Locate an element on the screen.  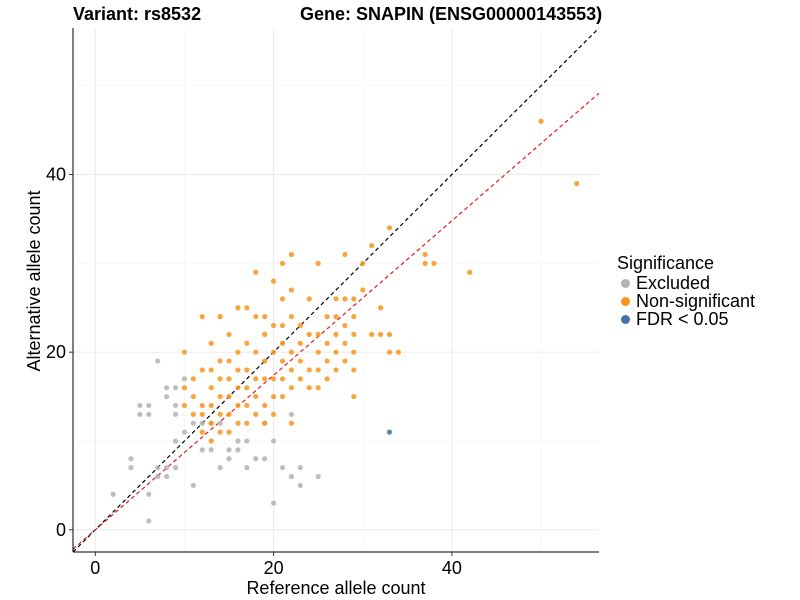
x-tick-label: 20 is located at coordinates (274, 568).